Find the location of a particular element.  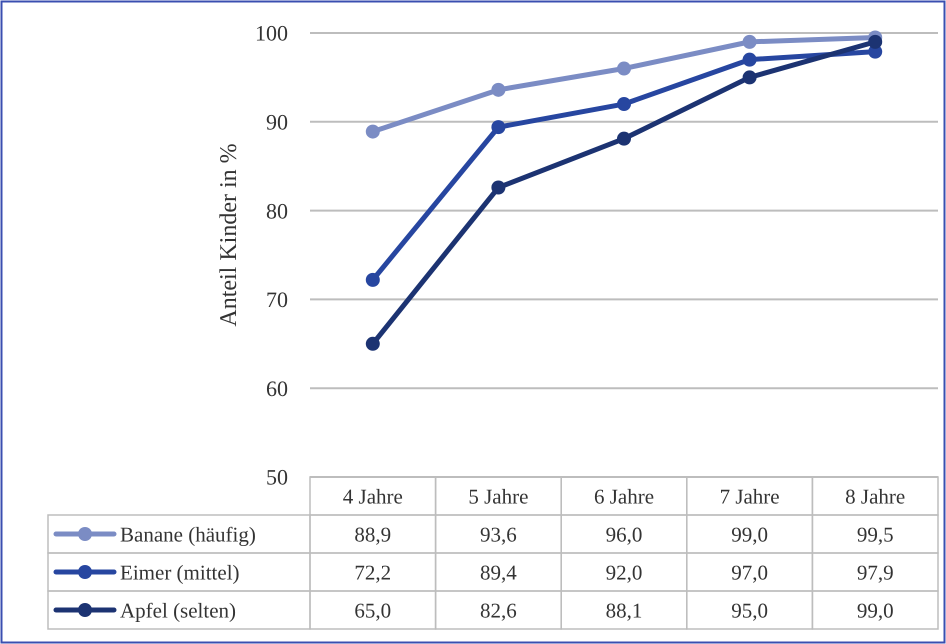

data-label: 93,6 is located at coordinates (498, 534).